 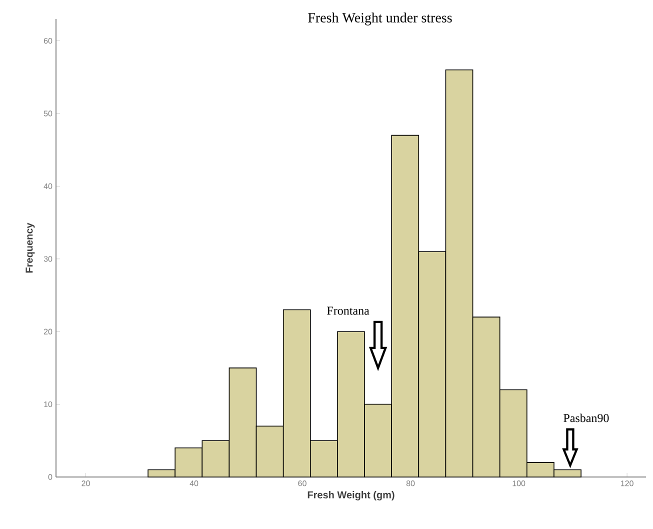 I want to click on x-tick-label: 60, so click(x=302, y=483).